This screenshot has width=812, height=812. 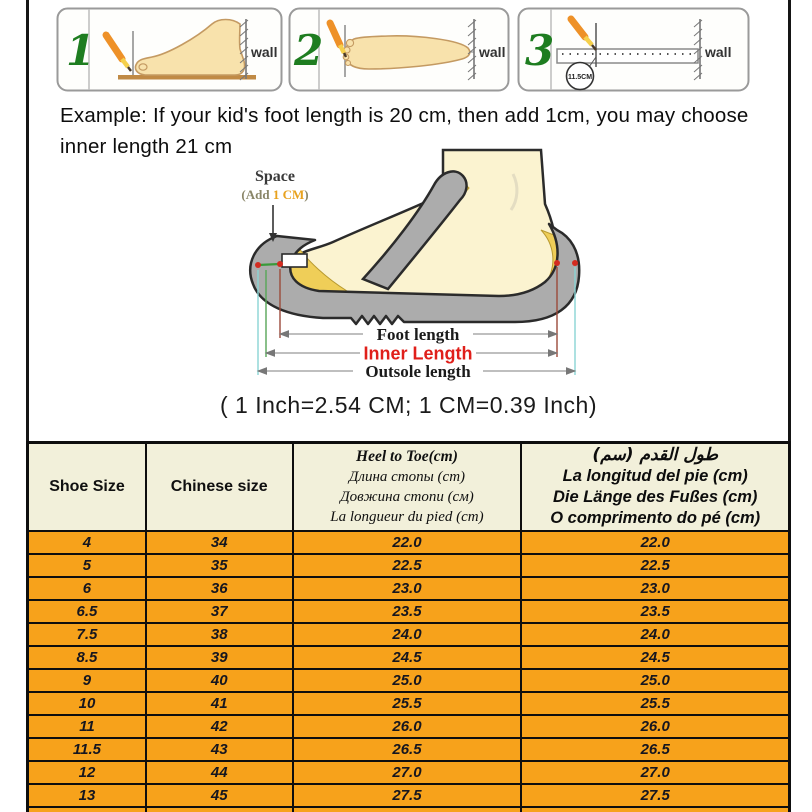 I want to click on table-cell: 44, so click(x=219, y=772).